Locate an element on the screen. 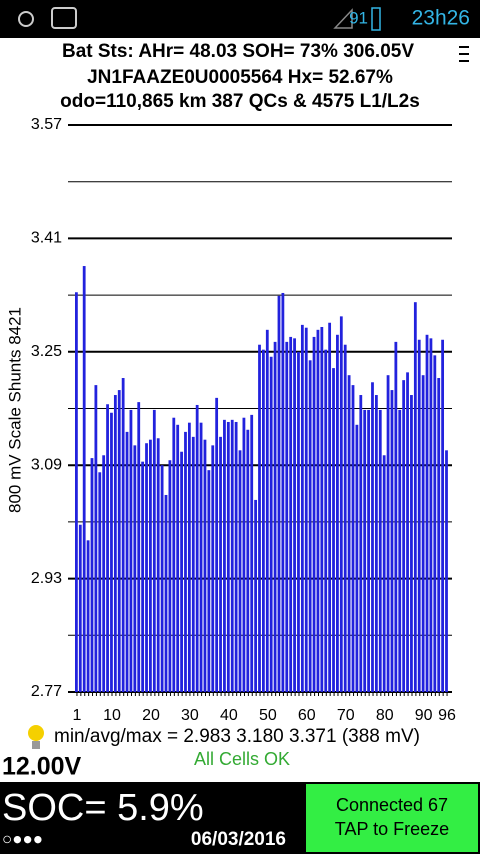  header-line: Bat Sts: AHr= 48.03 SOH= 73% 306.05V is located at coordinates (238, 51).